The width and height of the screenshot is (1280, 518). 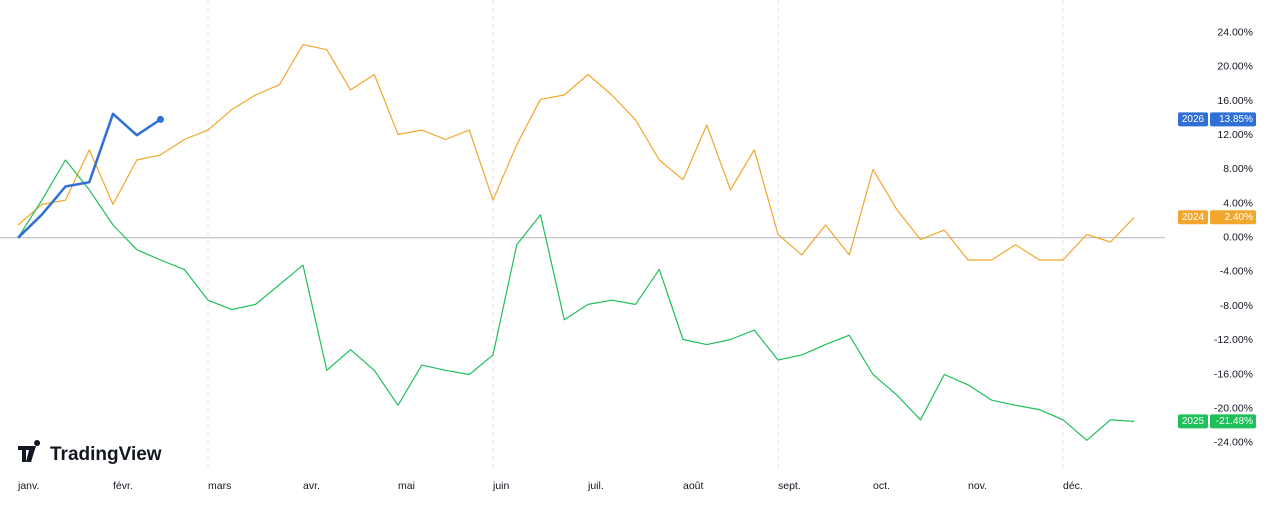 I want to click on x-tick-label: janv., so click(x=28, y=486).